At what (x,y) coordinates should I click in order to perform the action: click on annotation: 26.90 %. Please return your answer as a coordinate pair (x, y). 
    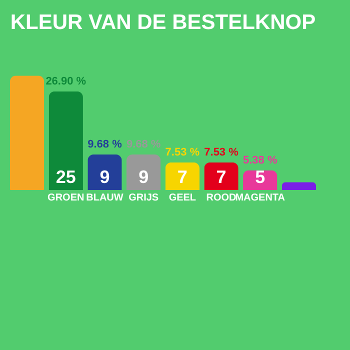
    Looking at the image, I should click on (66, 81).